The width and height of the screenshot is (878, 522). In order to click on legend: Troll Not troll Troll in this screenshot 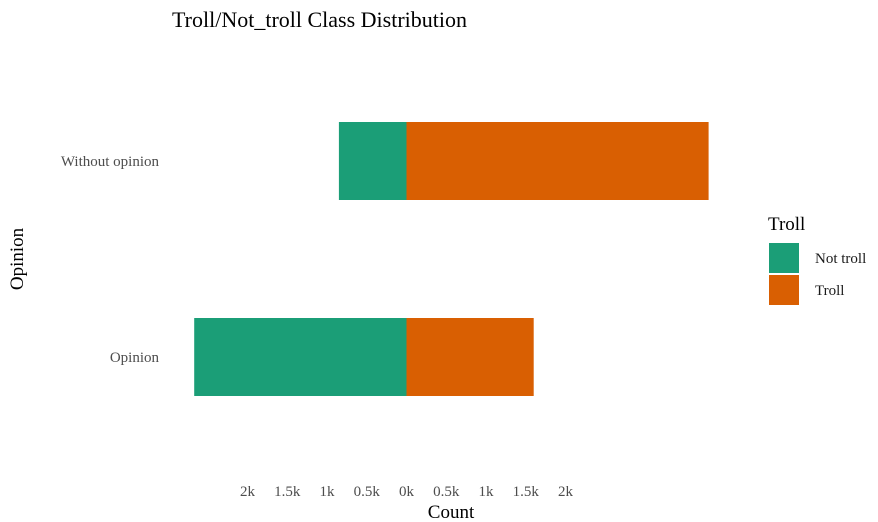, I will do `click(817, 259)`.